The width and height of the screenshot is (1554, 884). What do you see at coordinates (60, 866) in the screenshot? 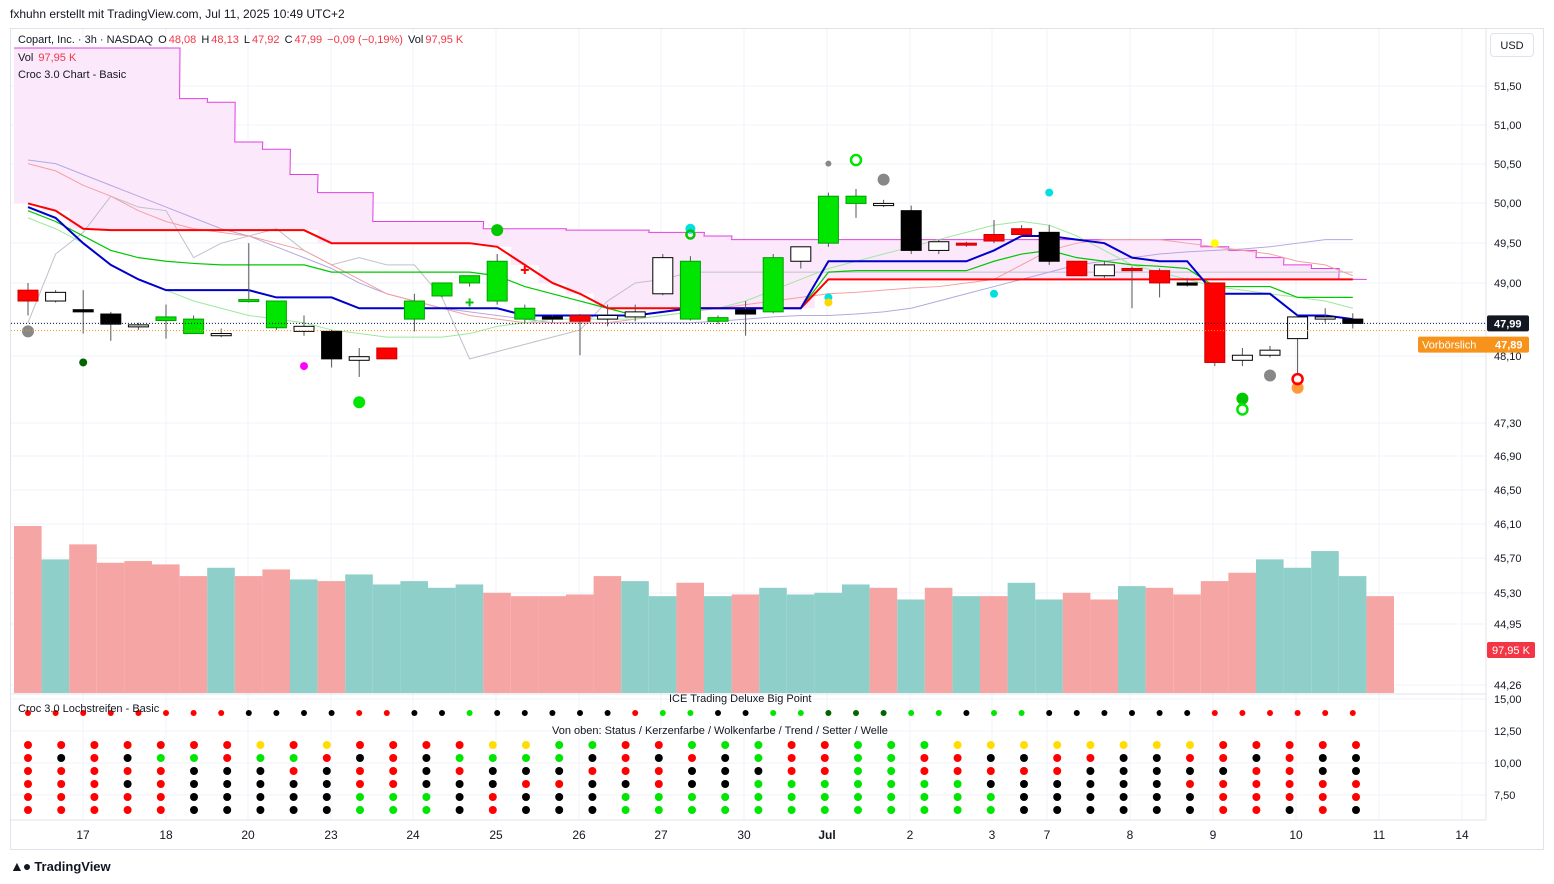
I see `tradingview-logo: ▲● TradingView` at bounding box center [60, 866].